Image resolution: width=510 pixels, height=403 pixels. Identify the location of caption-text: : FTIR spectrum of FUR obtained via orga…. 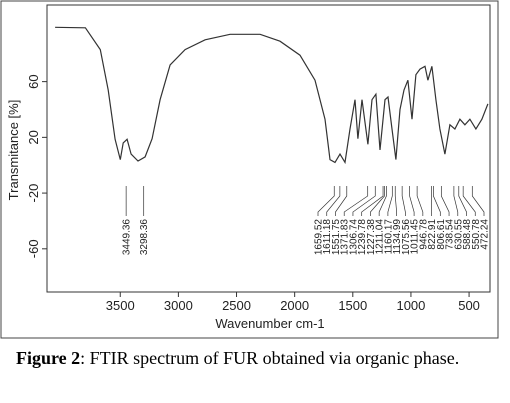
(270, 358).